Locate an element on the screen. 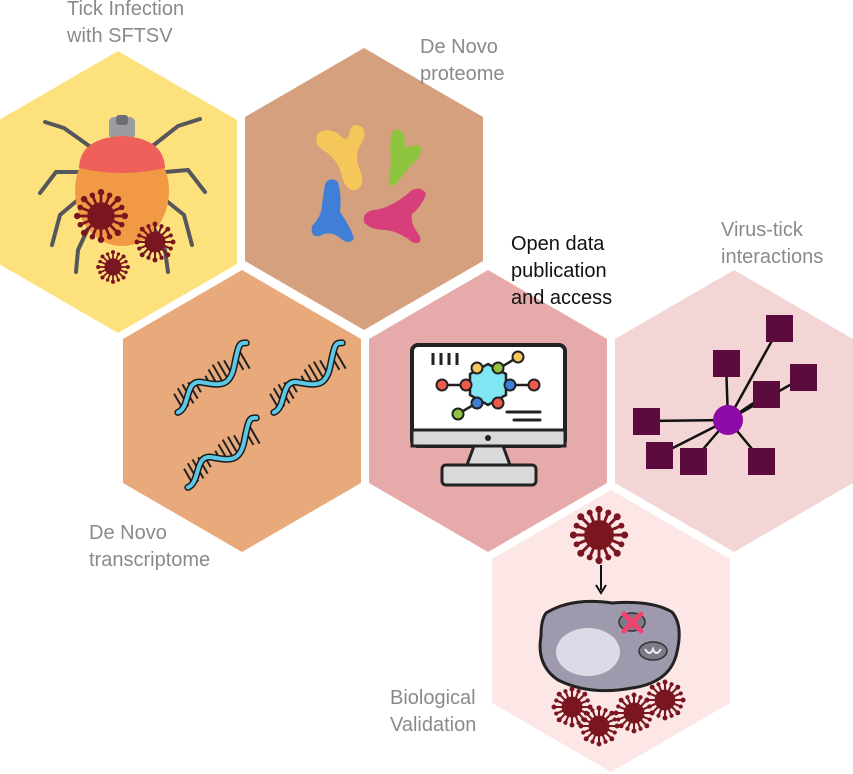 The height and width of the screenshot is (774, 853). label-validation: Biological Validation is located at coordinates (433, 711).